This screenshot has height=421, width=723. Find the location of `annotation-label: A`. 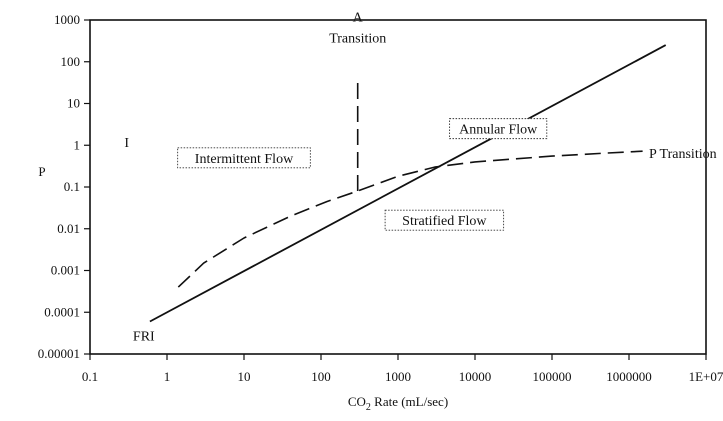

annotation-label: A is located at coordinates (358, 18).